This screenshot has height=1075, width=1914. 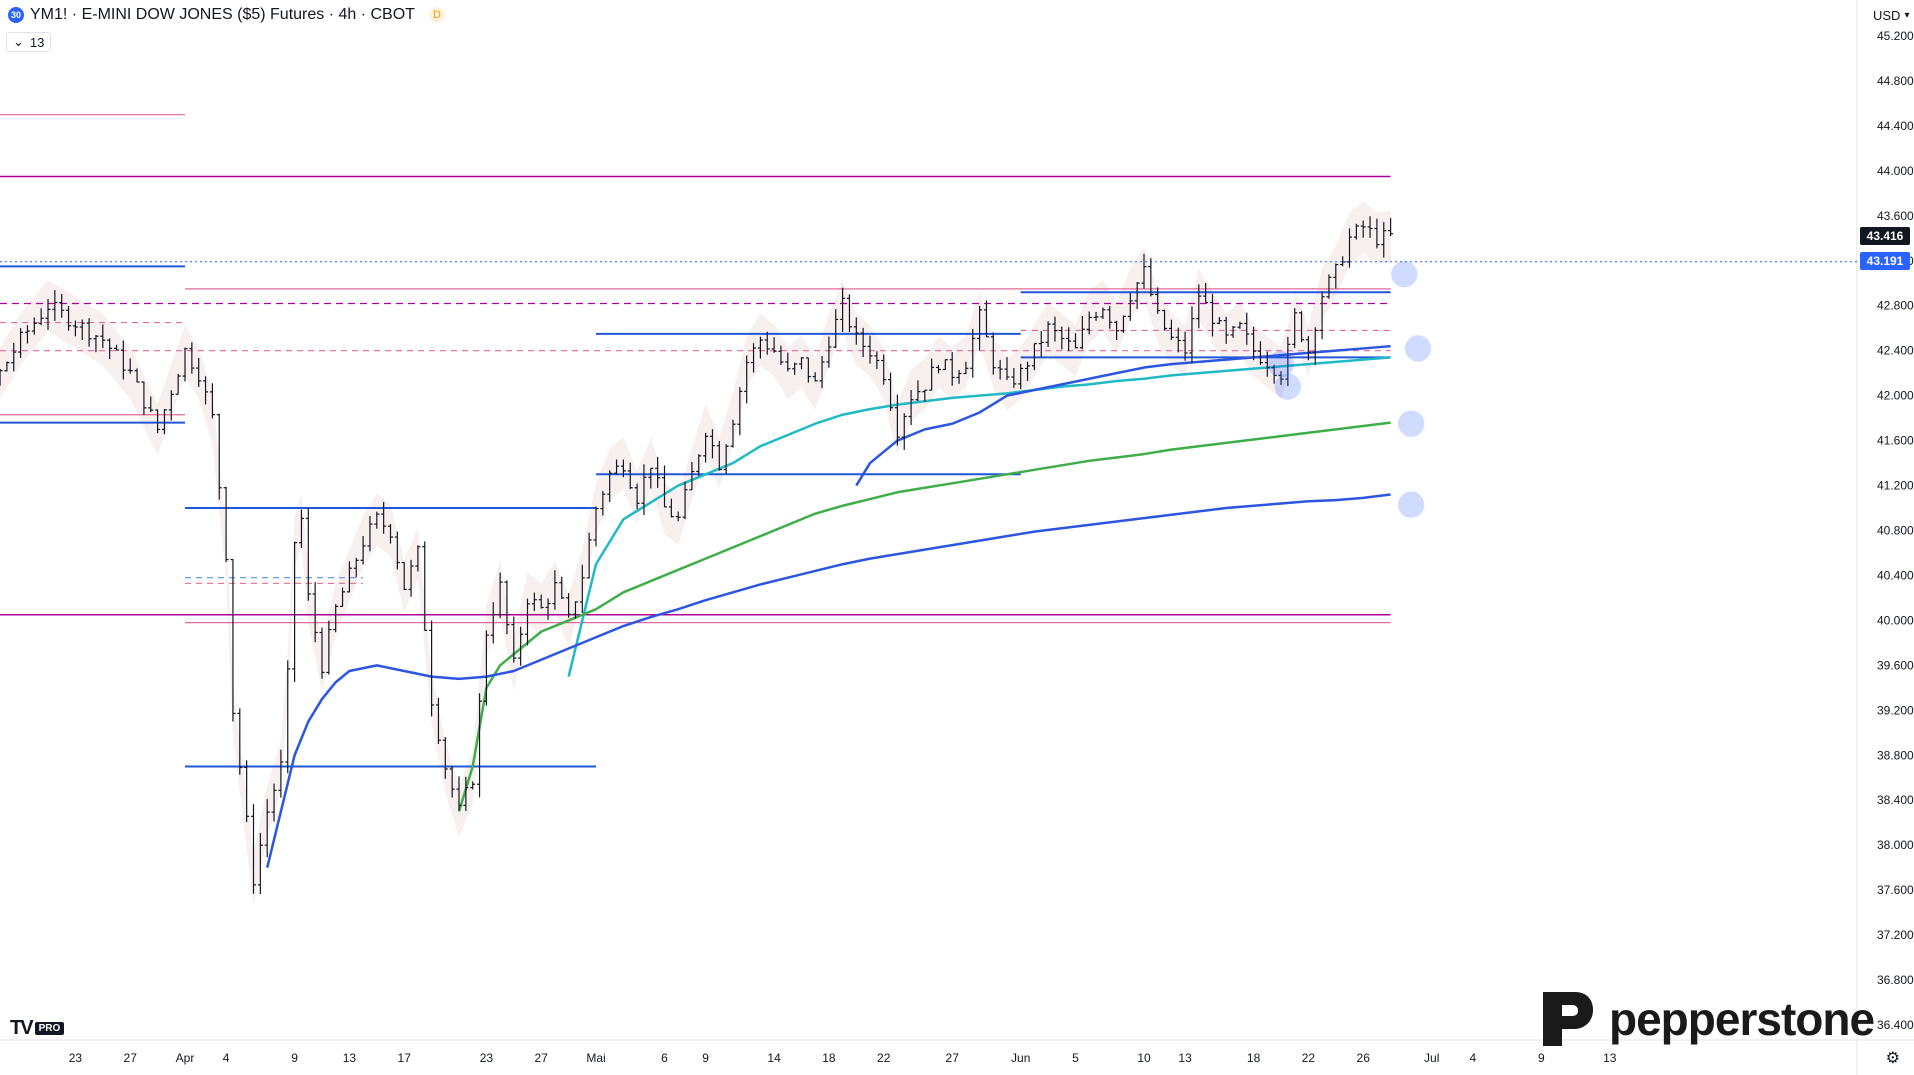 I want to click on time-tick-label: Jul, so click(x=1431, y=1058).